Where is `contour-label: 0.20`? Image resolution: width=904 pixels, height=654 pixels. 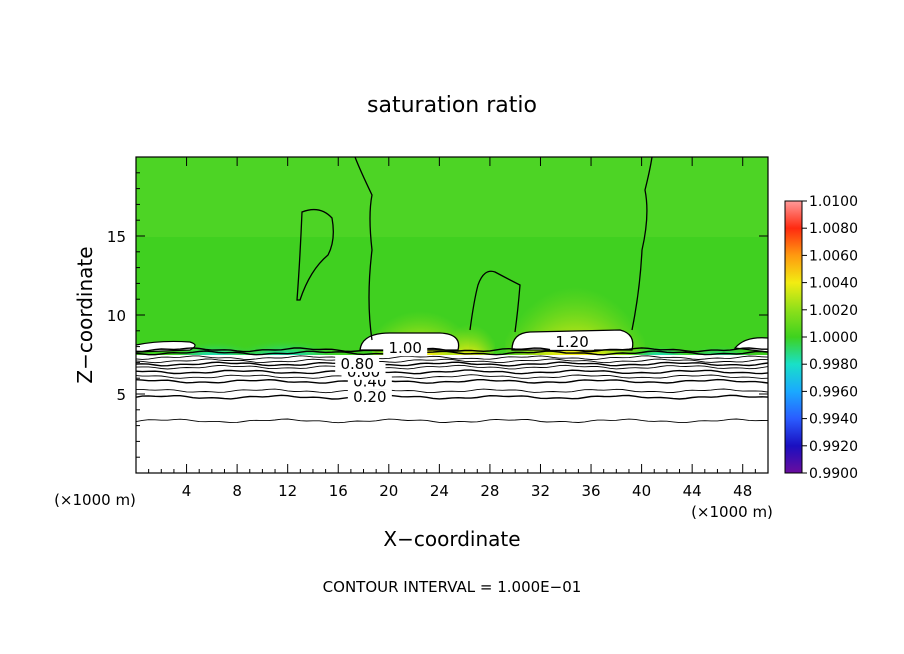 contour-label: 0.20 is located at coordinates (369, 397).